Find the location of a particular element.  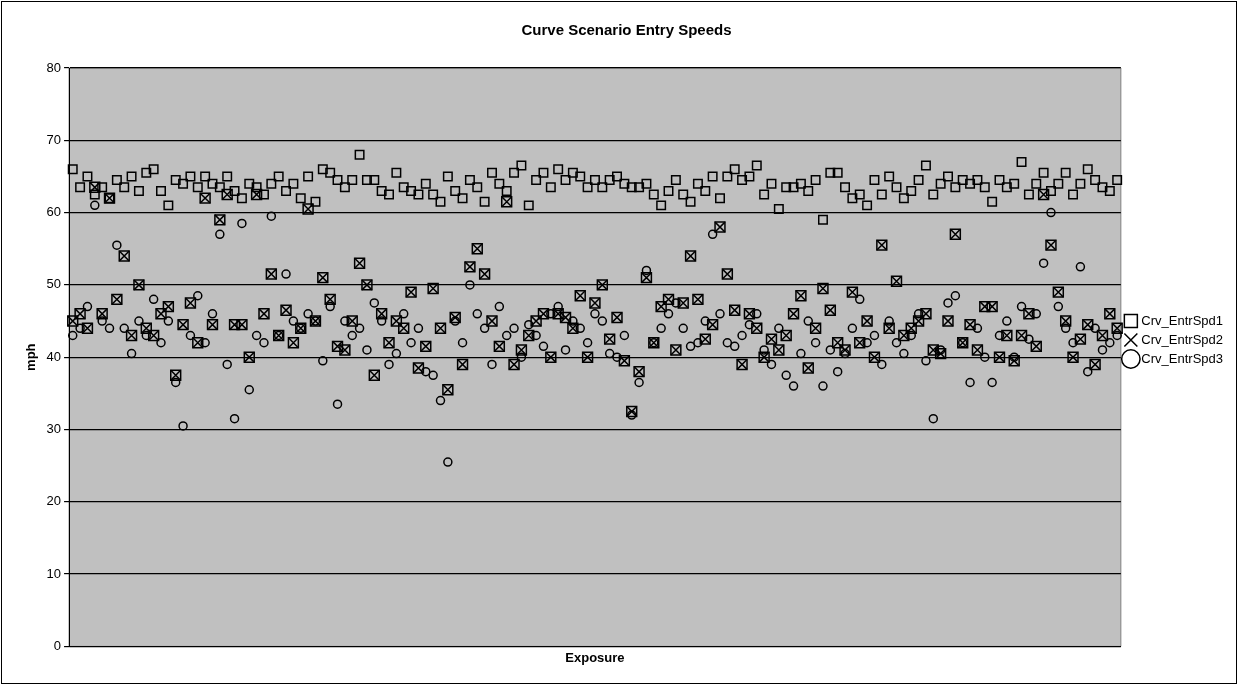

legend-label: Crv_EntrSpd1 is located at coordinates (1182, 320).